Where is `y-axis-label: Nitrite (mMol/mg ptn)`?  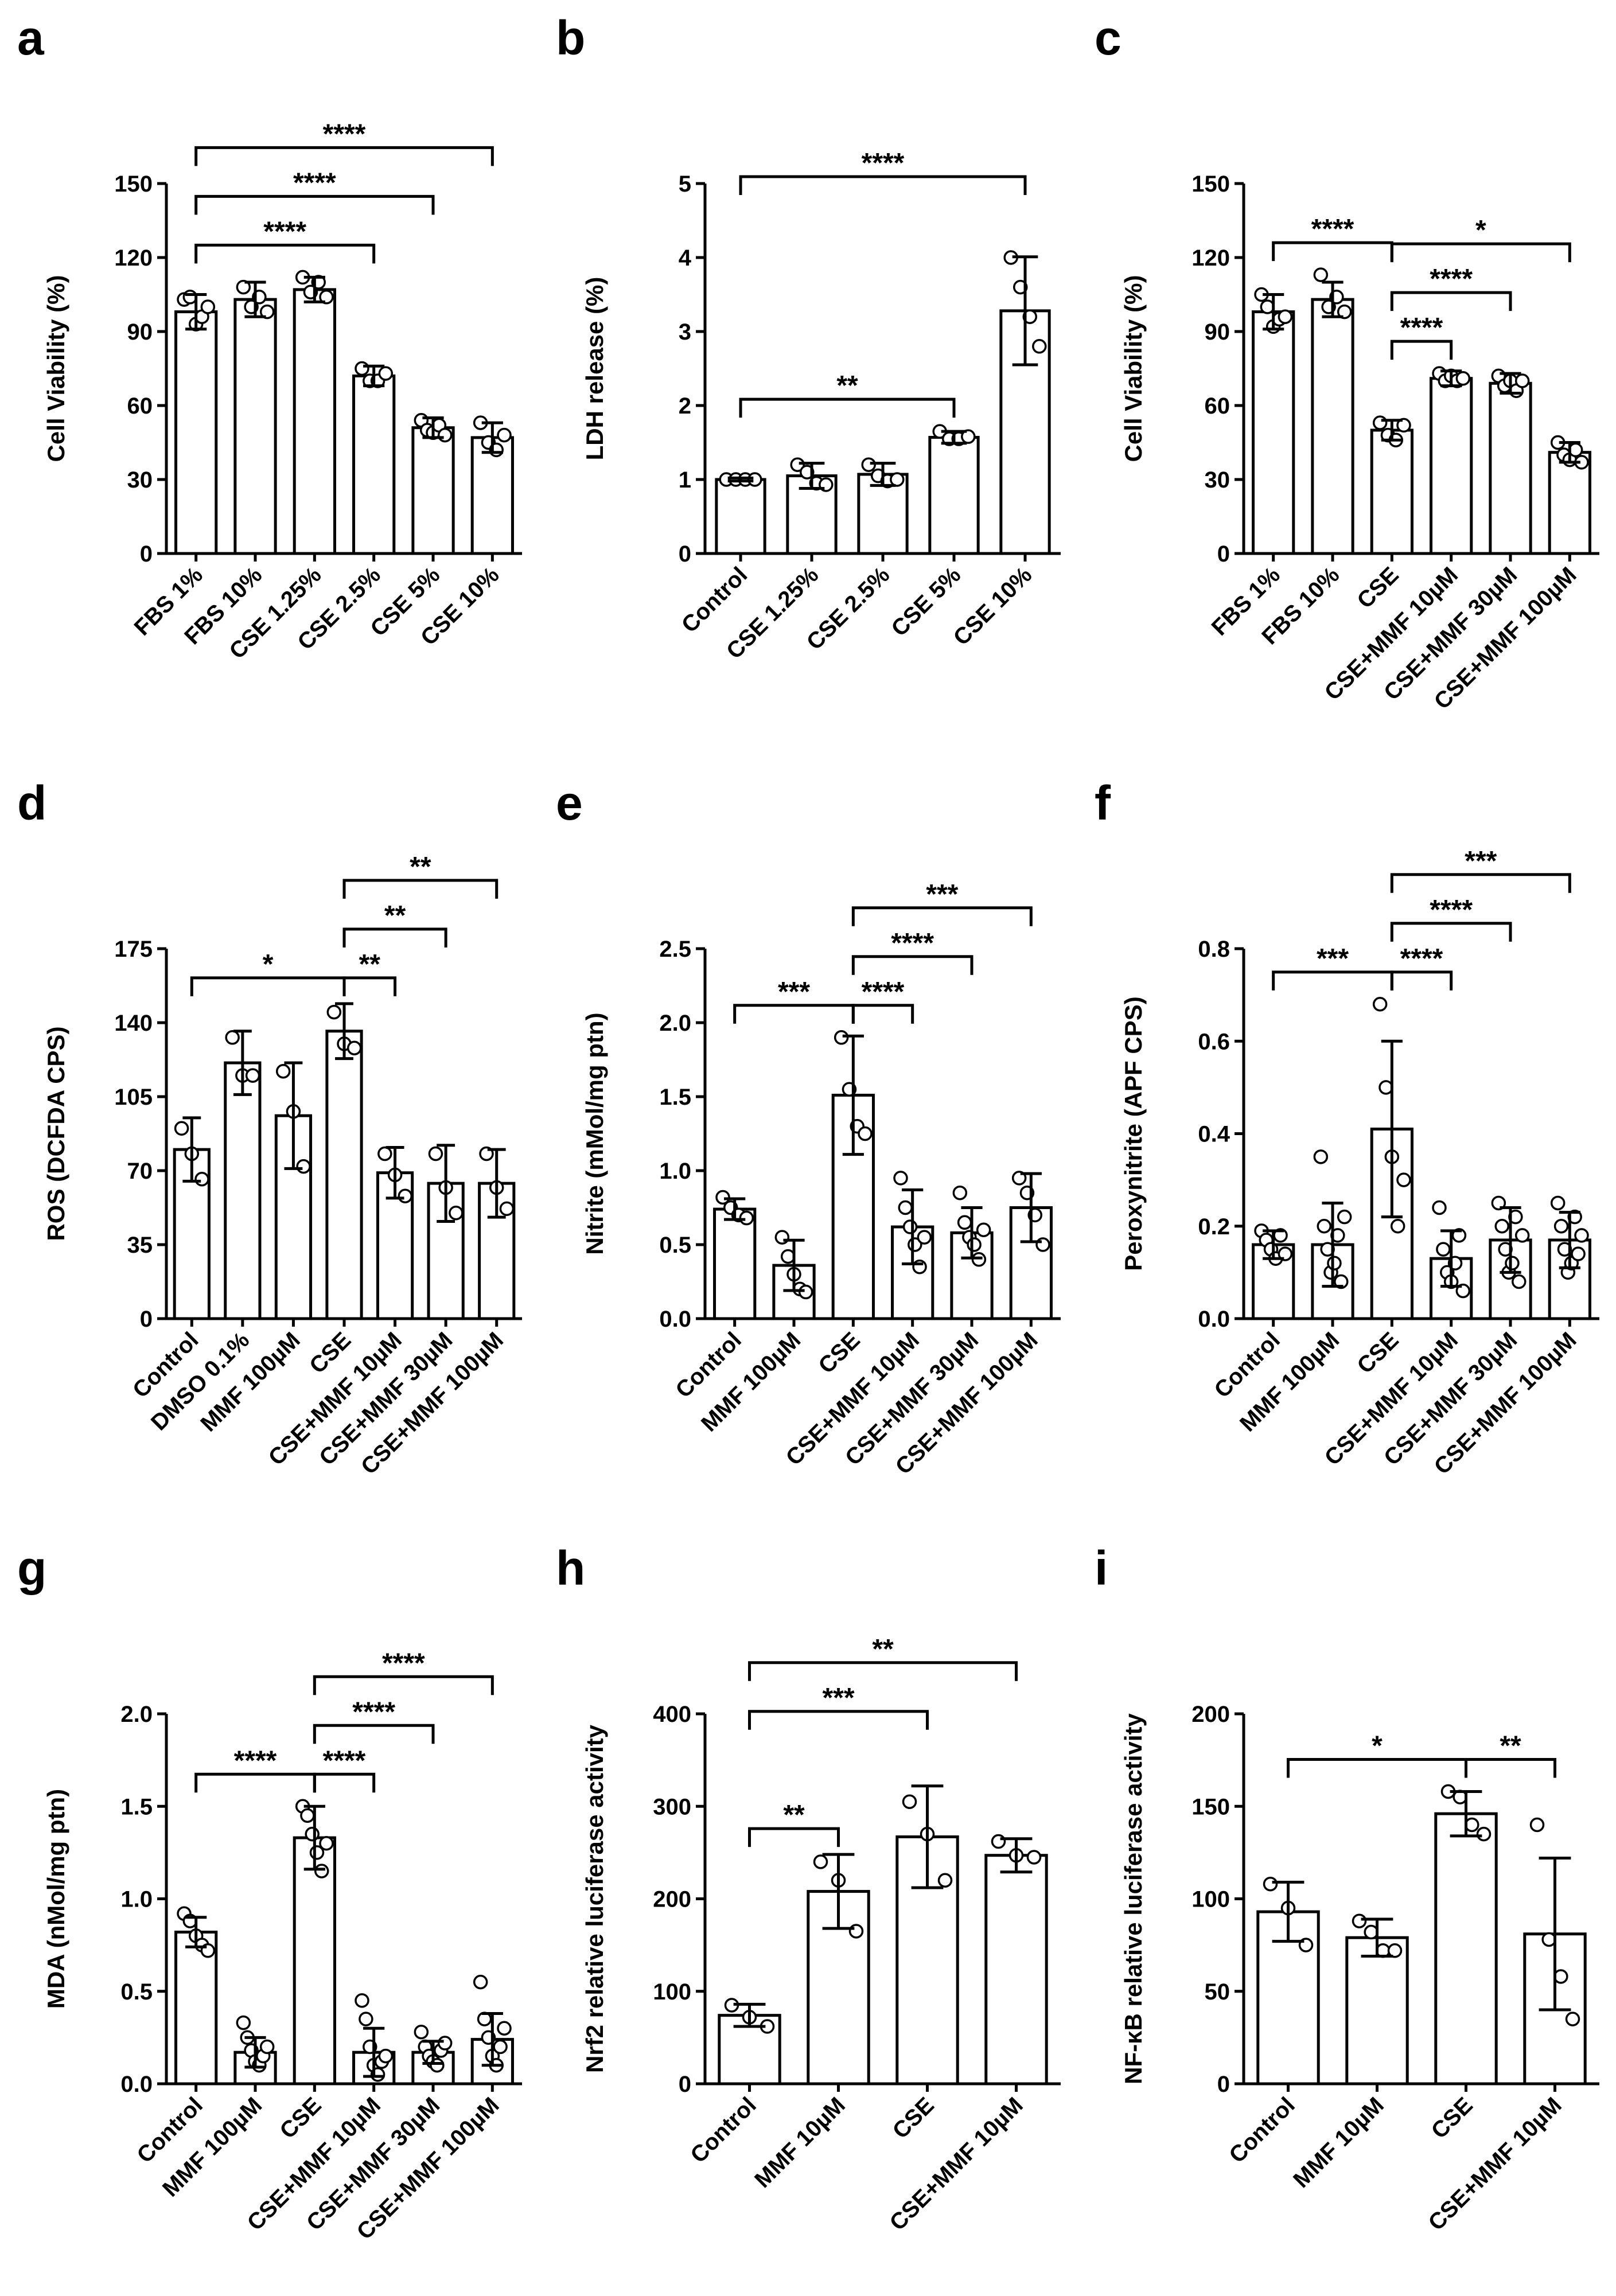
y-axis-label: Nitrite (mMol/mg ptn) is located at coordinates (594, 1133).